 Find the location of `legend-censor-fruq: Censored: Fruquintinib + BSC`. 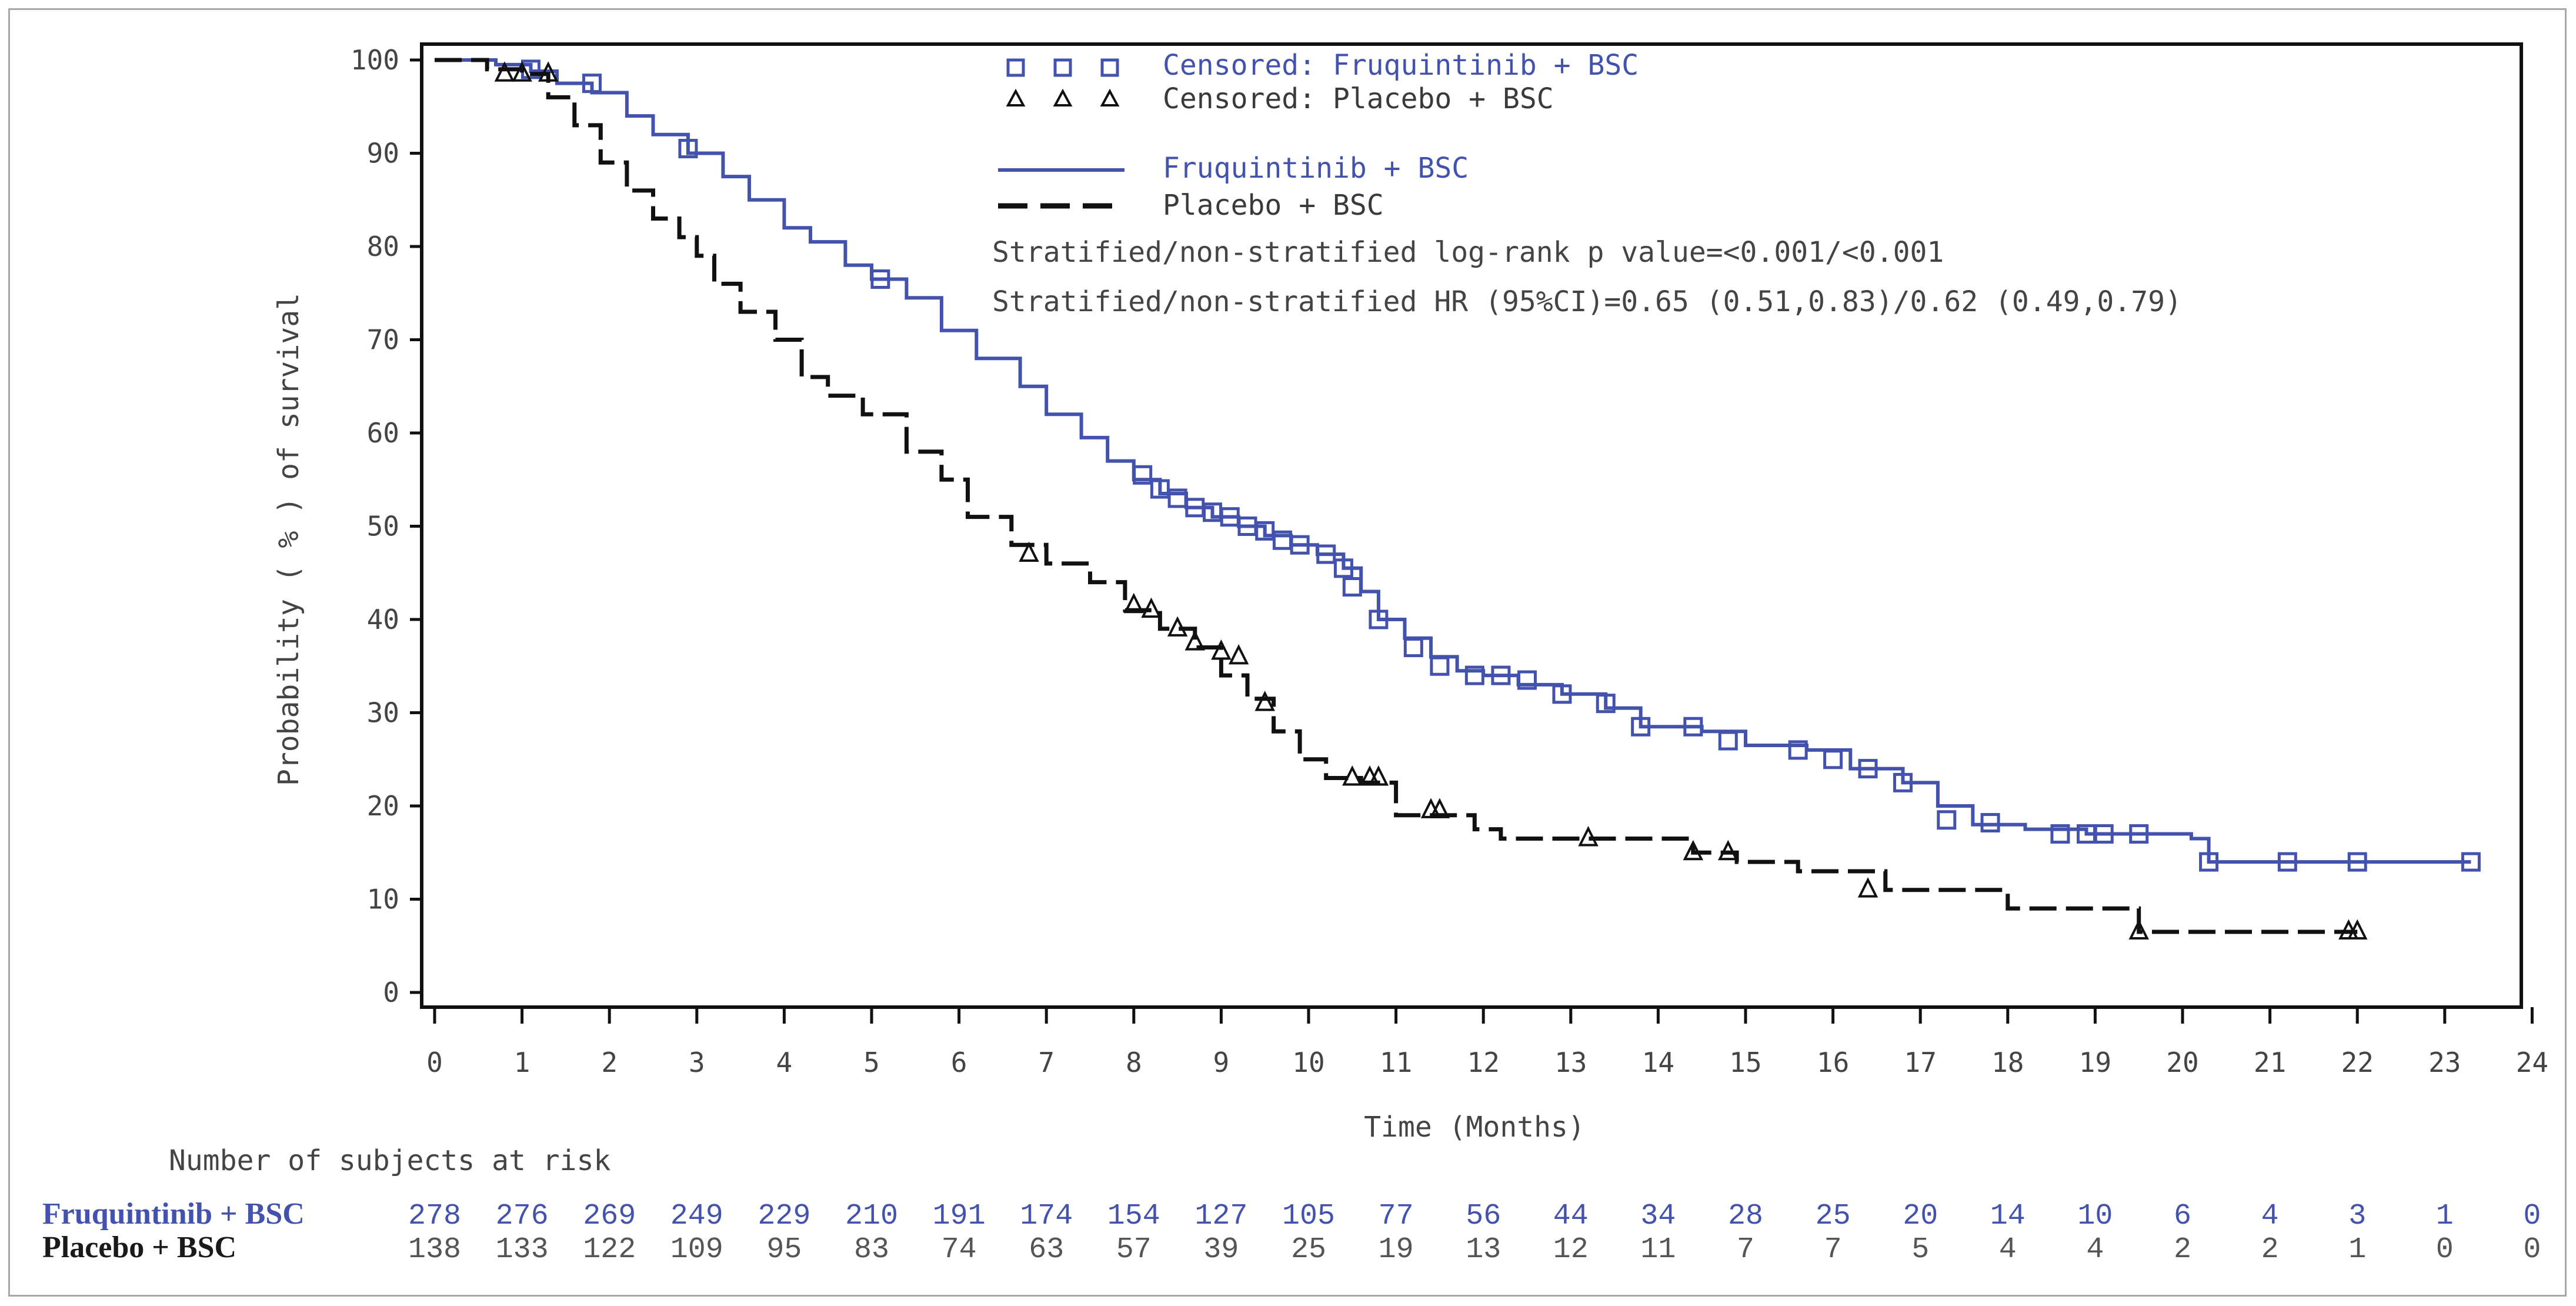

legend-censor-fruq: Censored: Fruquintinib + BSC is located at coordinates (1322, 65).